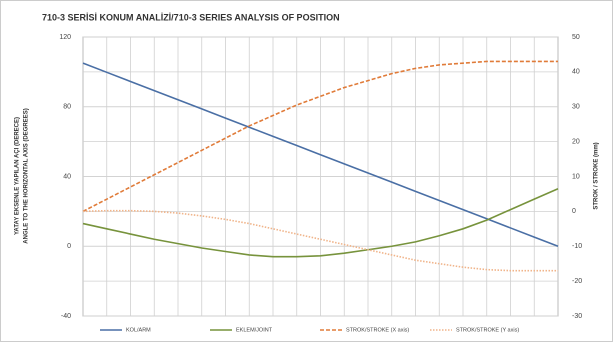 The image size is (613, 342). I want to click on legend-label: EKLEM/JOINT, so click(254, 330).